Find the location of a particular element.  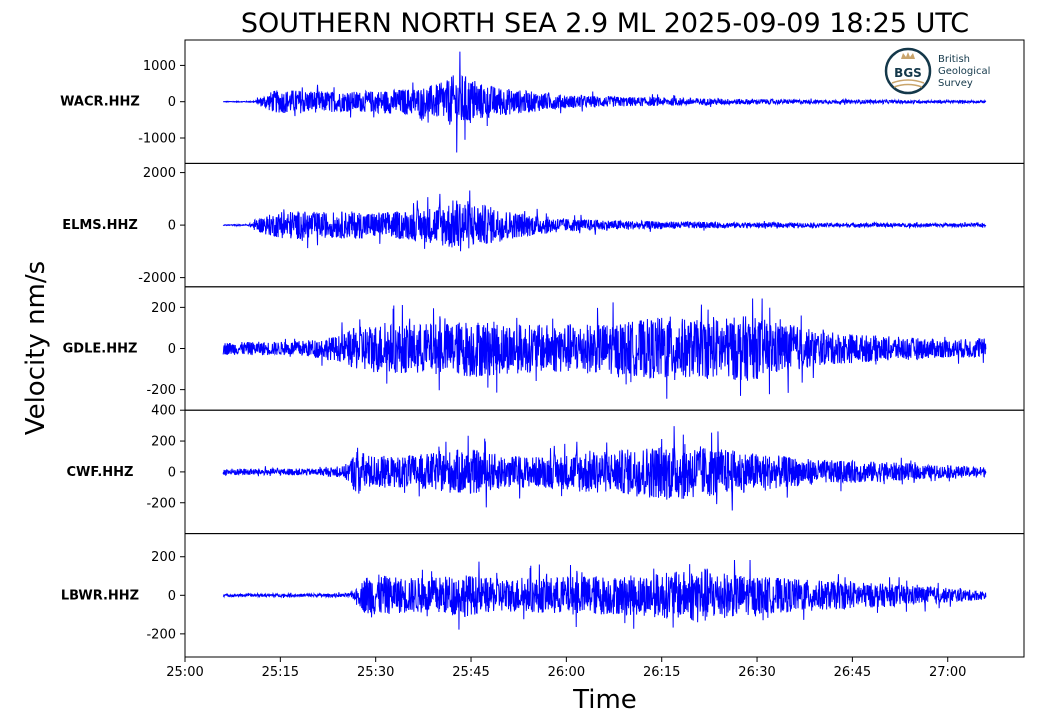

waveform-cwf-hhz is located at coordinates (604, 468).